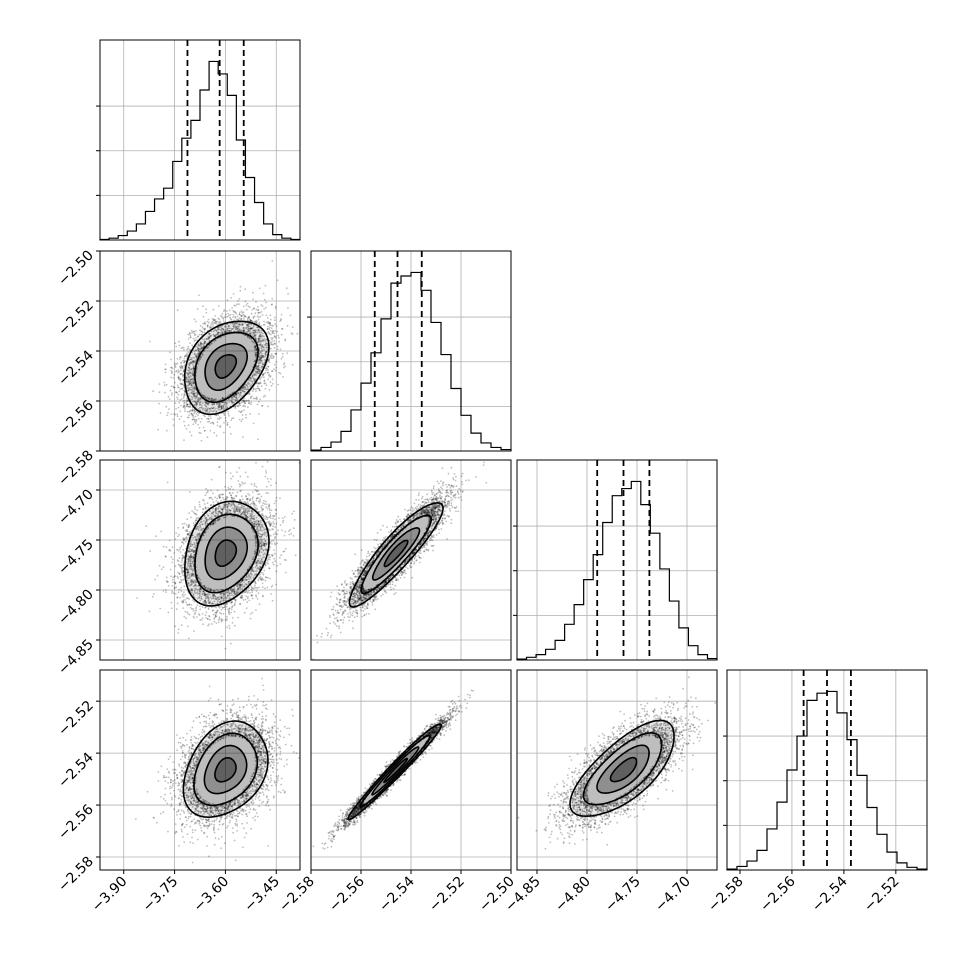  Describe the element at coordinates (225, 366) in the screenshot. I see `density-region` at that location.